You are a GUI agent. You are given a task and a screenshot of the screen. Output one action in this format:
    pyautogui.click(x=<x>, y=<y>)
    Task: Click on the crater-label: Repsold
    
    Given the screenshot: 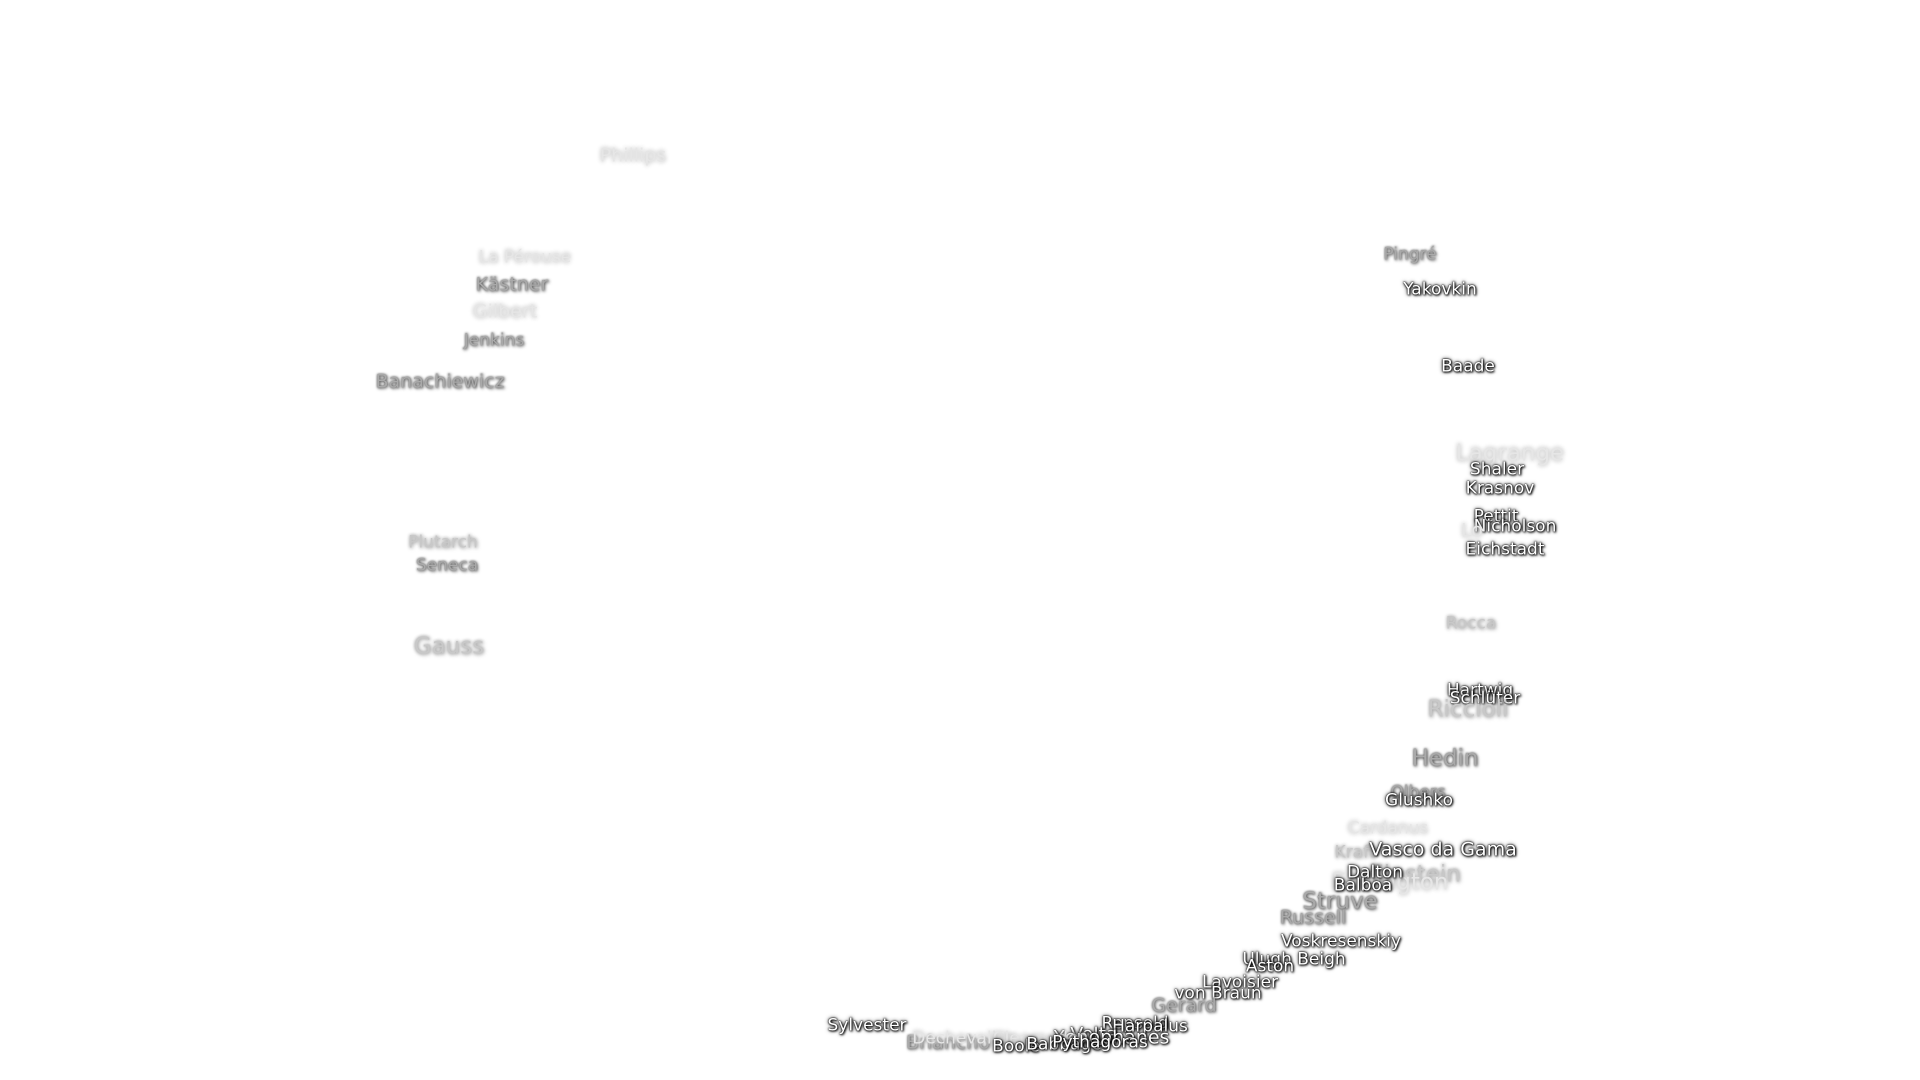 What is the action you would take?
    pyautogui.click(x=1135, y=1023)
    